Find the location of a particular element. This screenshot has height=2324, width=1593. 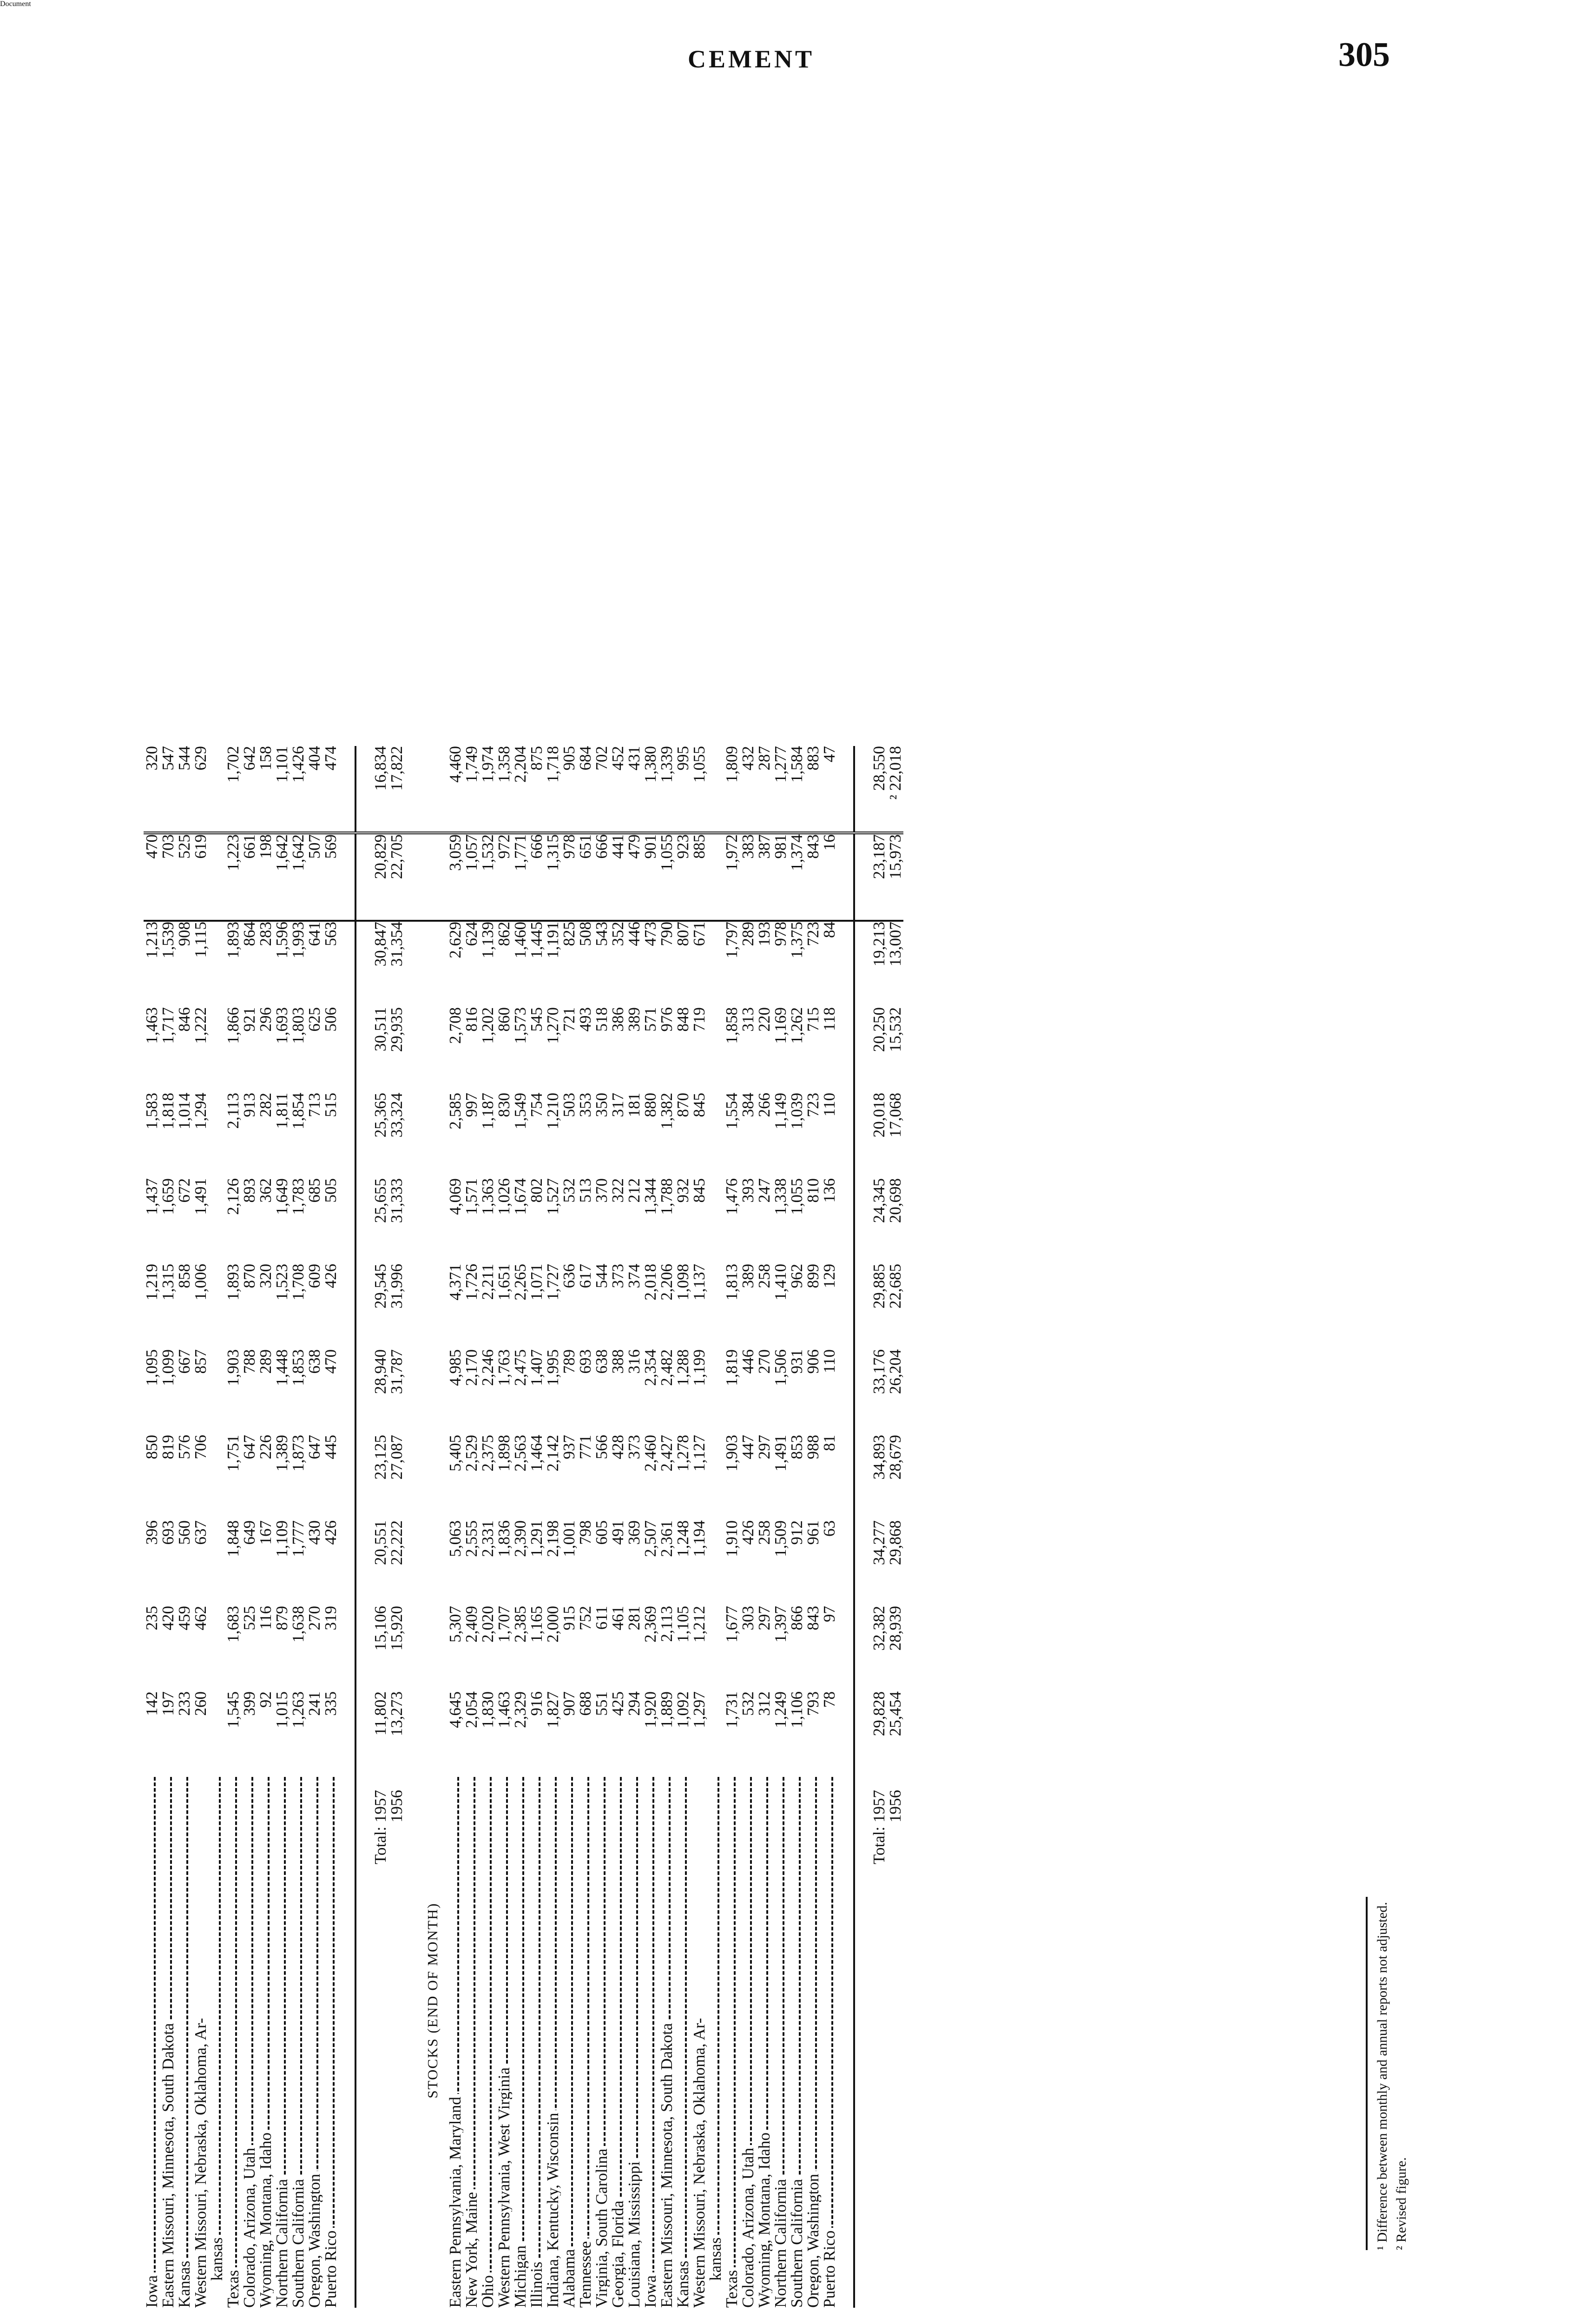

row-value-12: 431 is located at coordinates (634, 789).